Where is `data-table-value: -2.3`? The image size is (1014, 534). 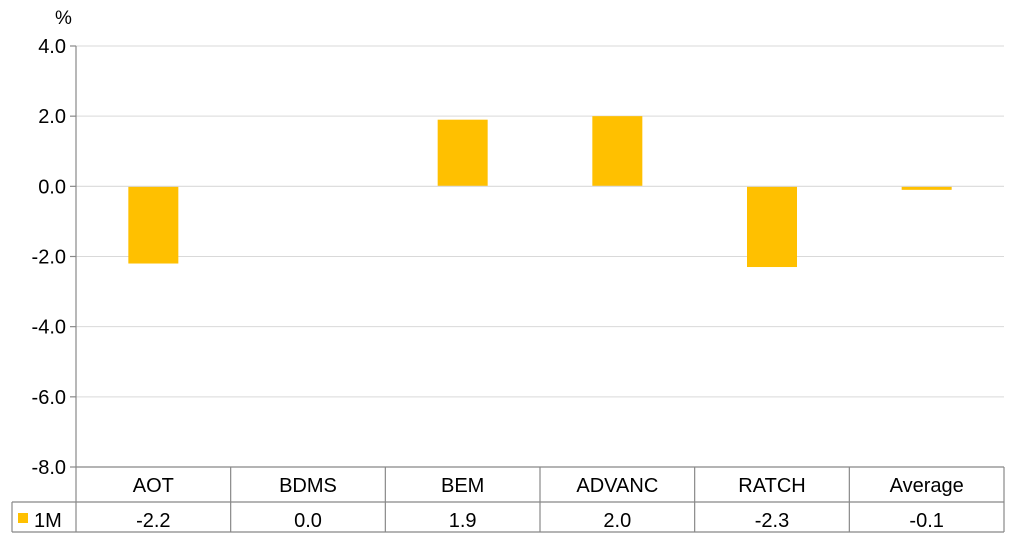
data-table-value: -2.3 is located at coordinates (772, 521).